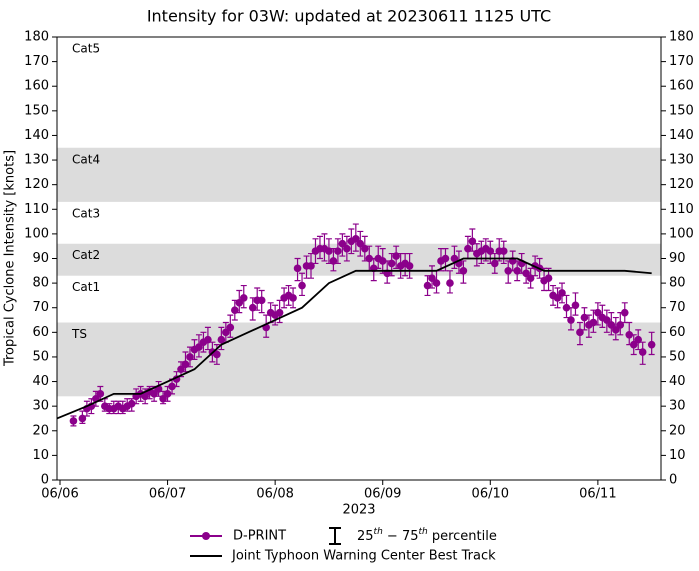 Image resolution: width=699 pixels, height=571 pixels. Describe the element at coordinates (401, 536) in the screenshot. I see `legend-text: − 75` at that location.